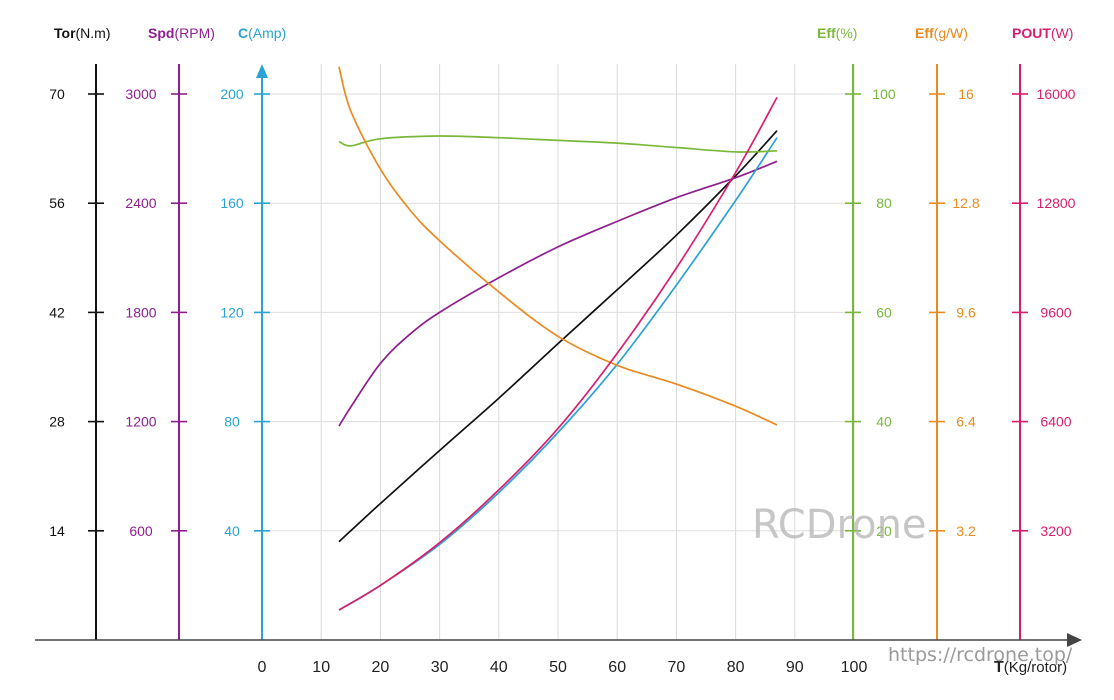 This screenshot has height=700, width=1114. I want to click on tick-label-cur: 200, so click(232, 94).